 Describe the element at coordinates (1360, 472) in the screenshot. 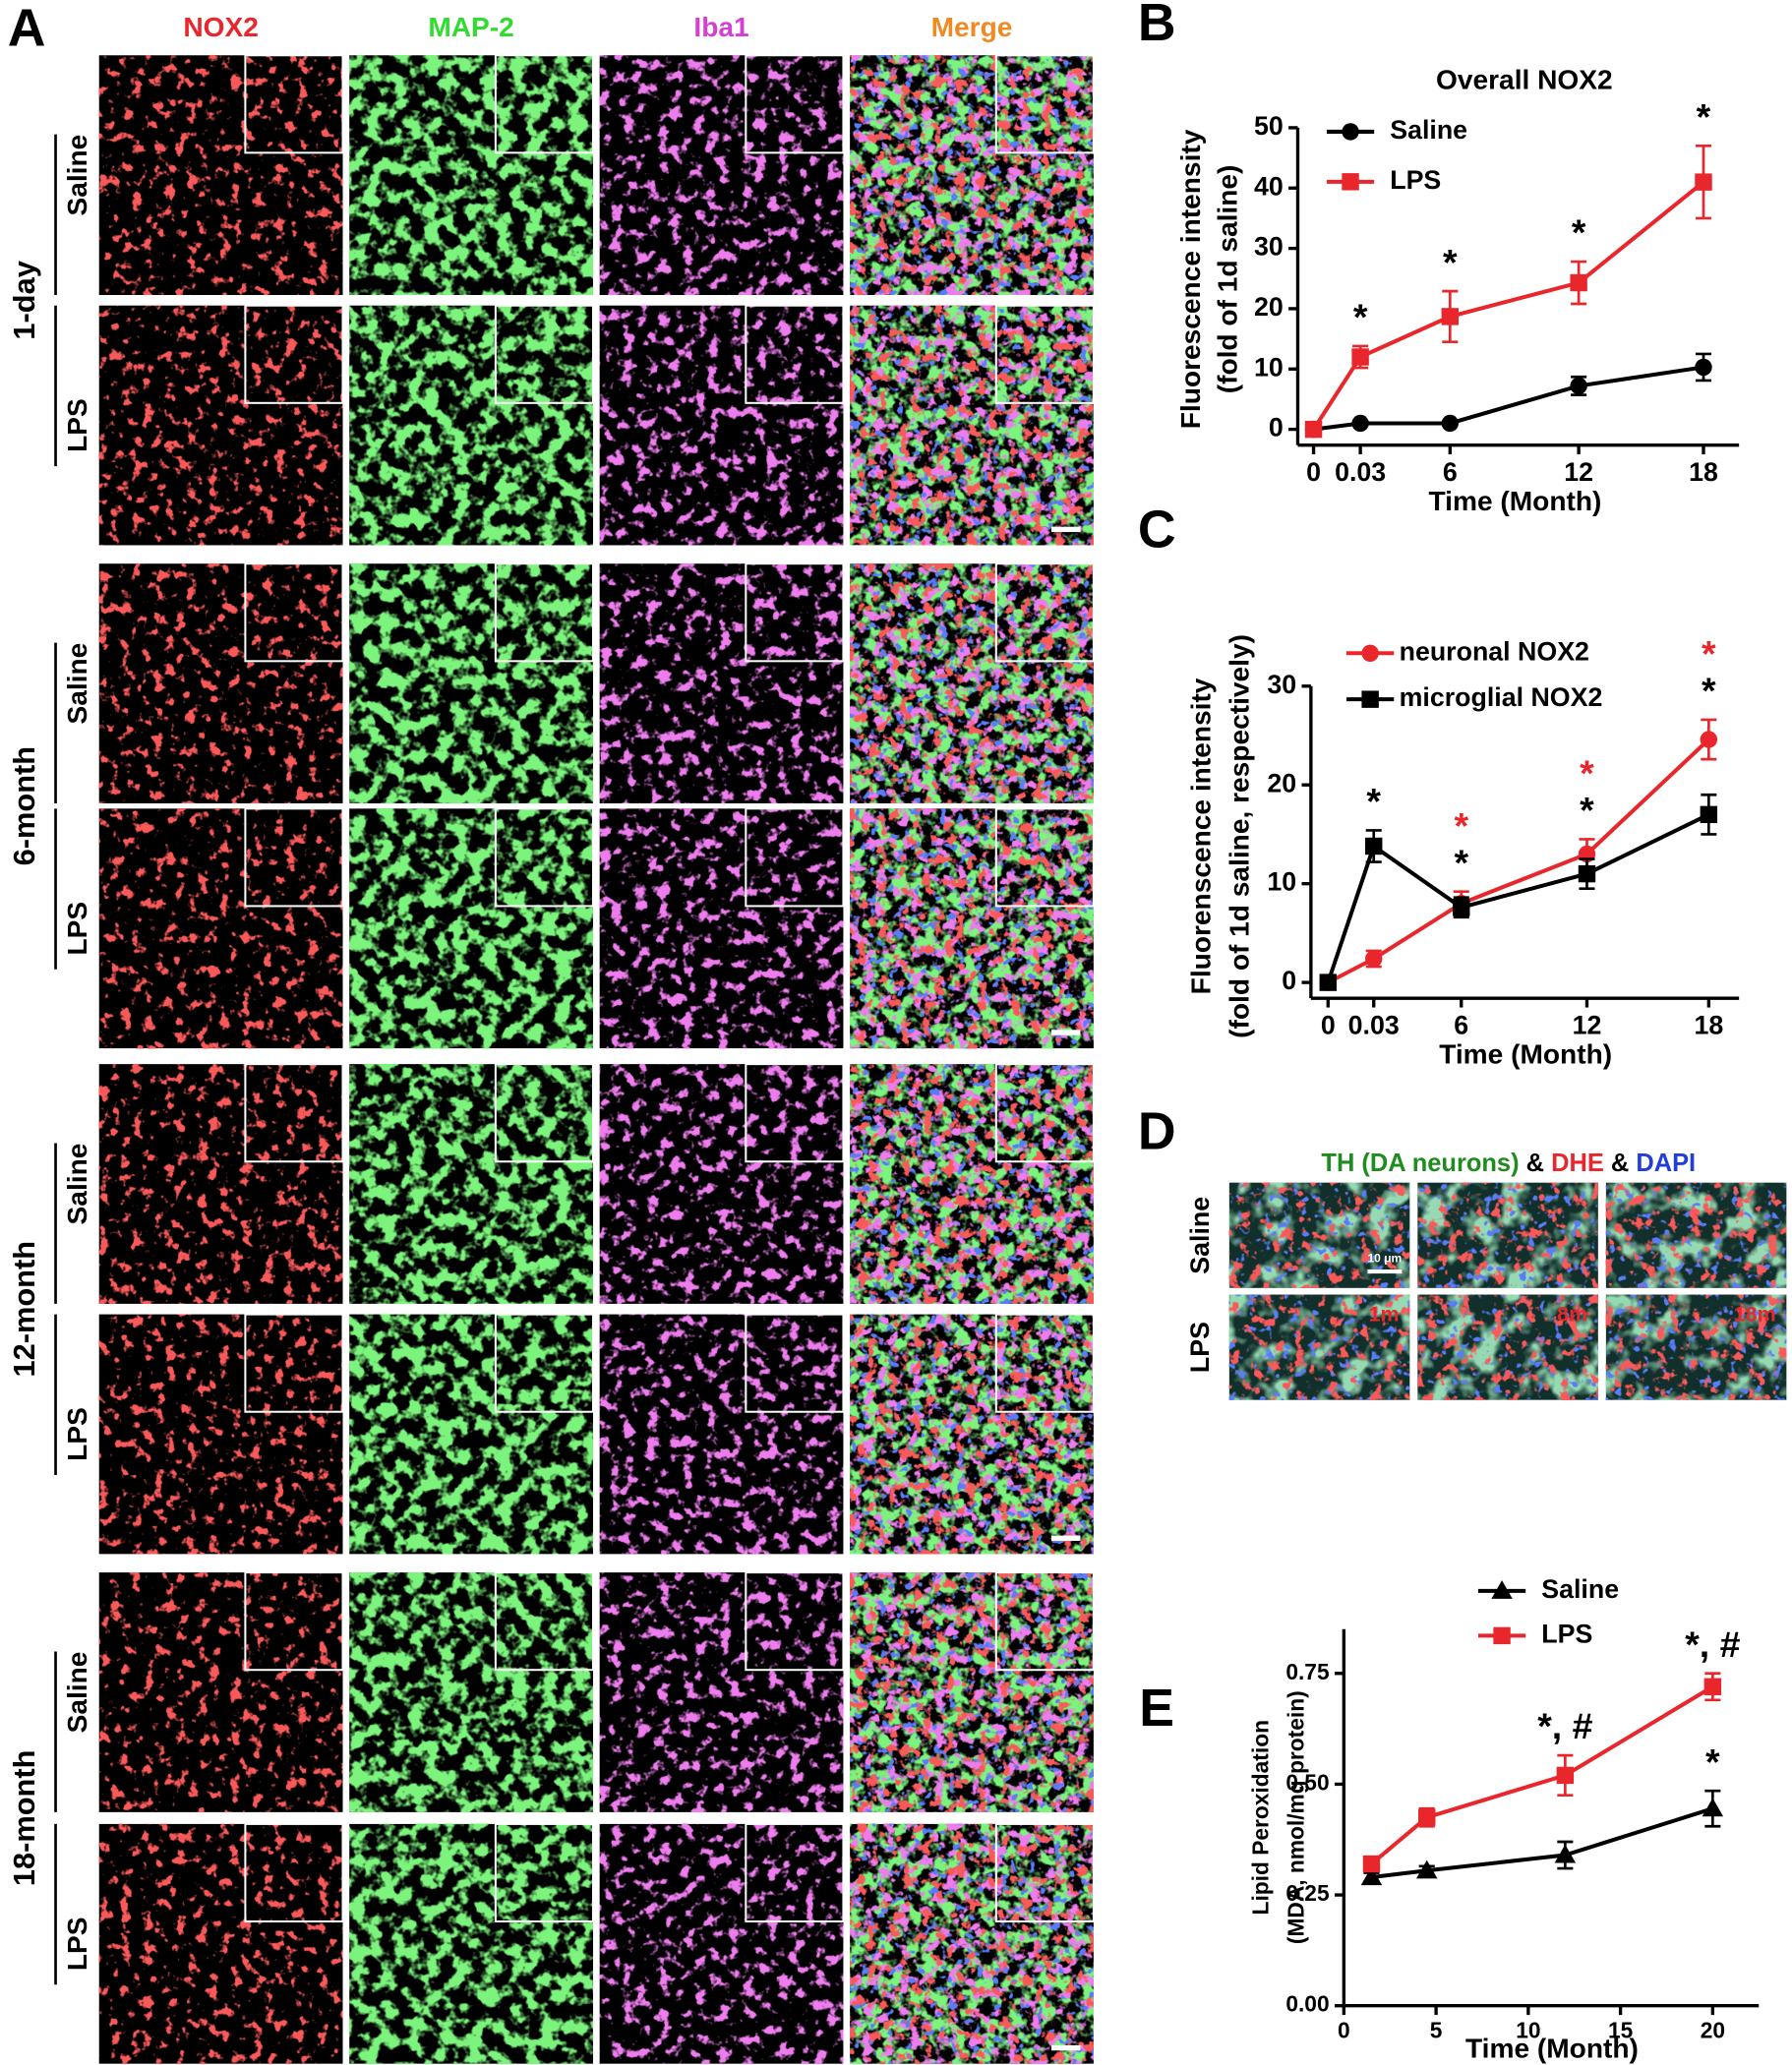

I see `x-tick-label: 0.03` at that location.